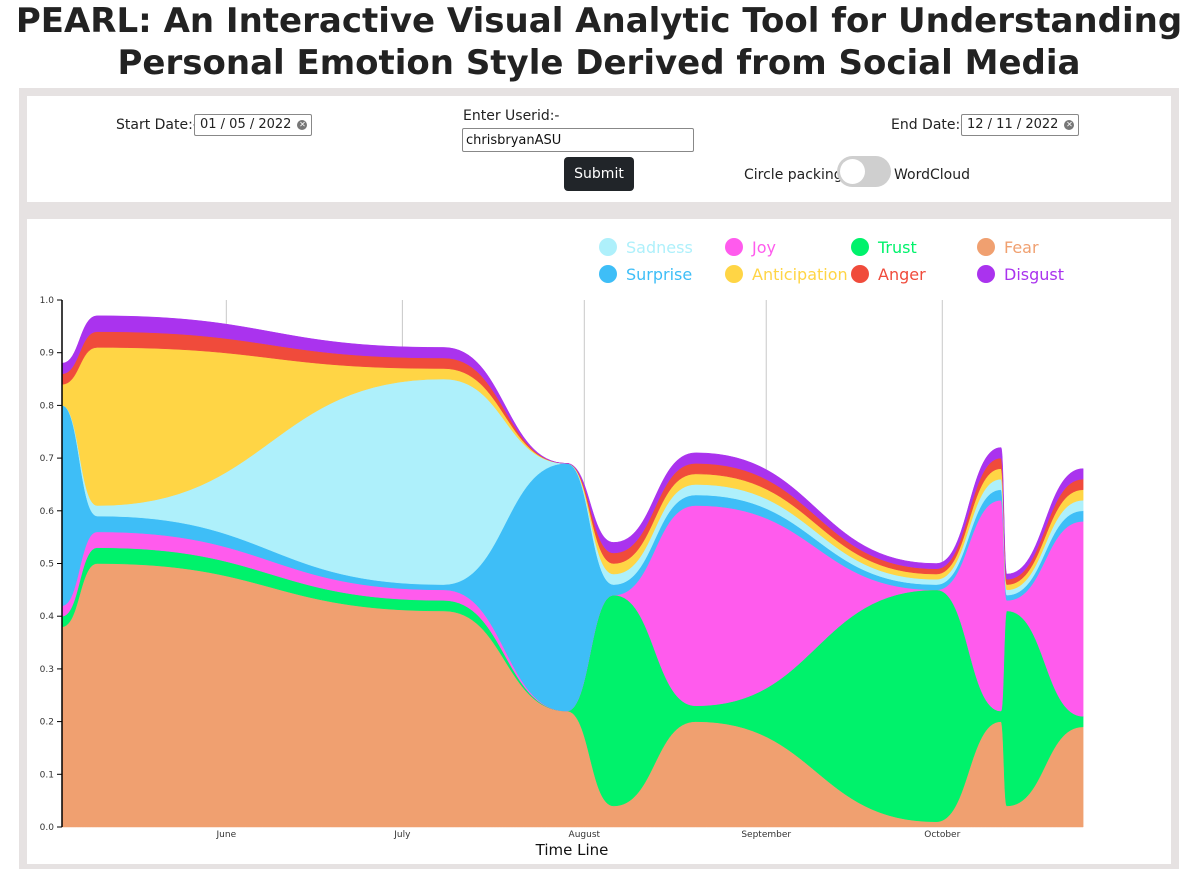  I want to click on legend-swatch-sadness, so click(608, 247).